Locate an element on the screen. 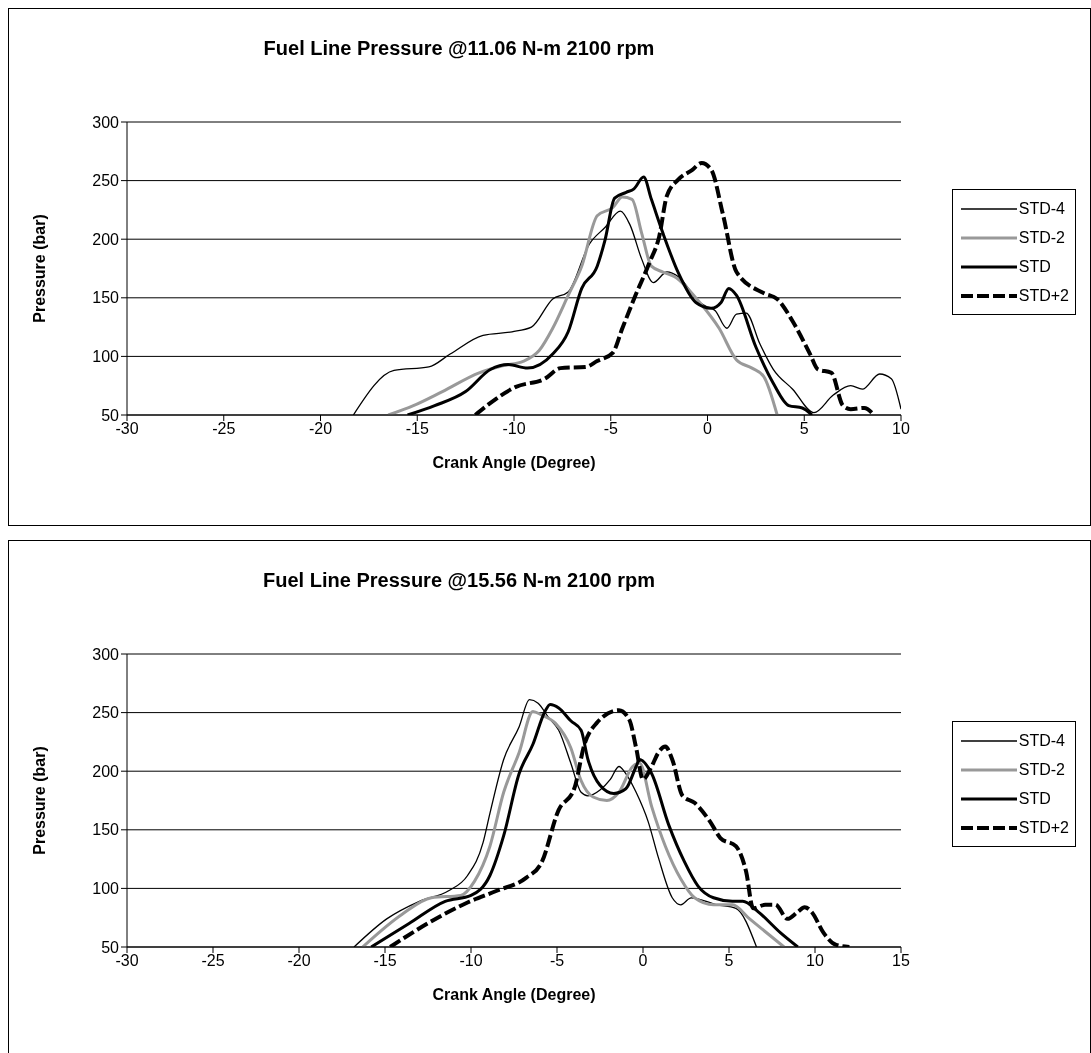 The height and width of the screenshot is (1053, 1091). x-tick-label: 15 is located at coordinates (901, 961).